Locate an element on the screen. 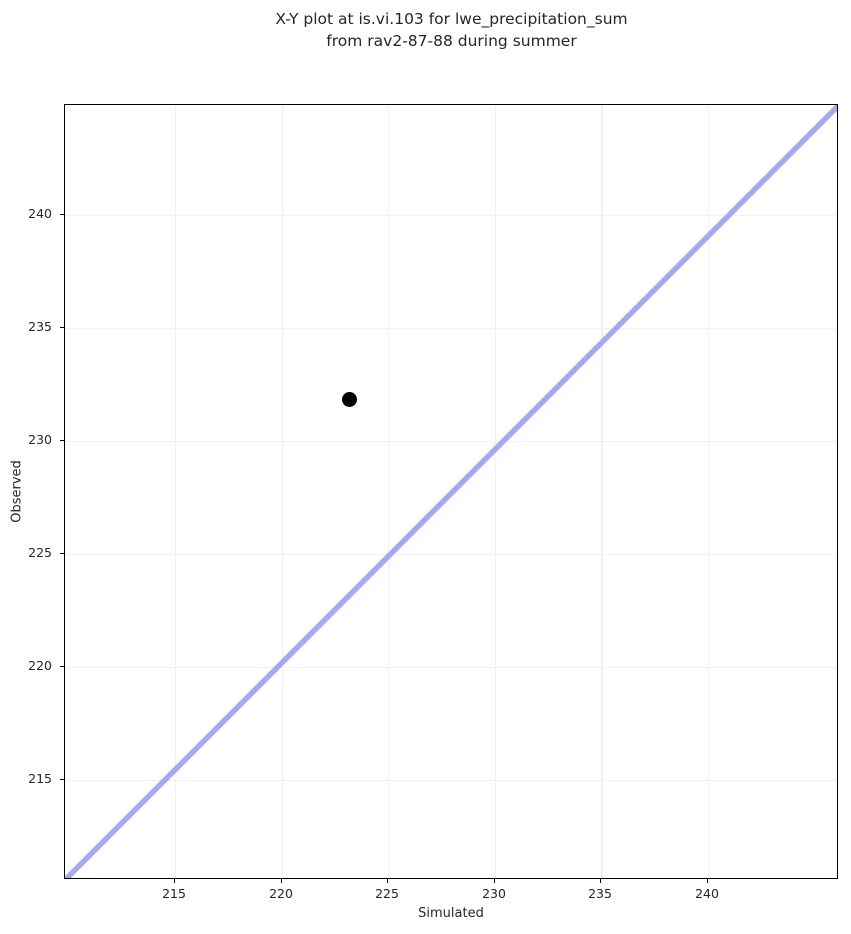  xtick-label-220: 220 is located at coordinates (281, 893).